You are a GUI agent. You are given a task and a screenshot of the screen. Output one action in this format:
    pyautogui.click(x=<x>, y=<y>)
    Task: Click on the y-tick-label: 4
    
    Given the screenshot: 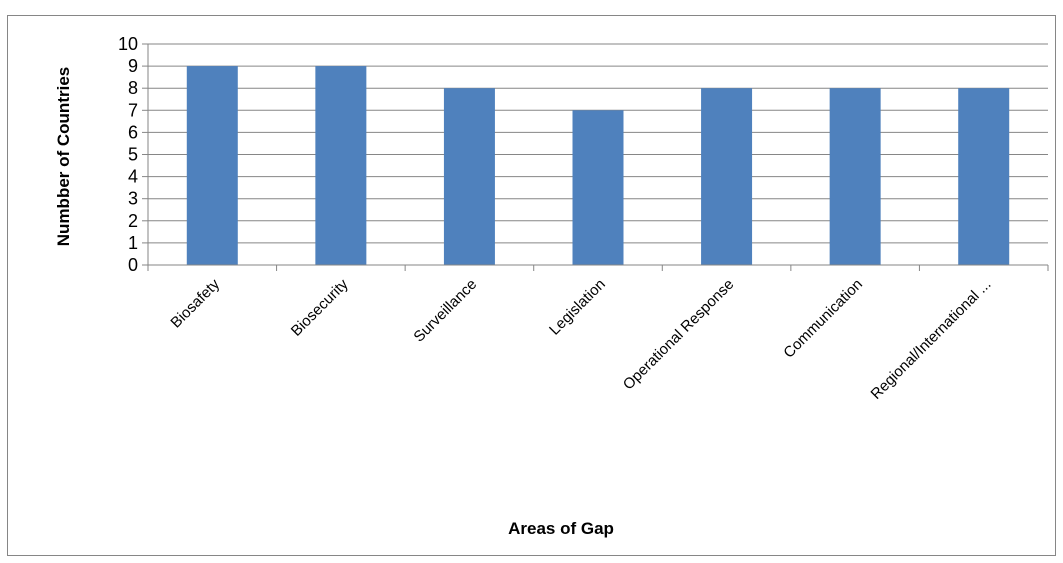 What is the action you would take?
    pyautogui.click(x=133, y=177)
    